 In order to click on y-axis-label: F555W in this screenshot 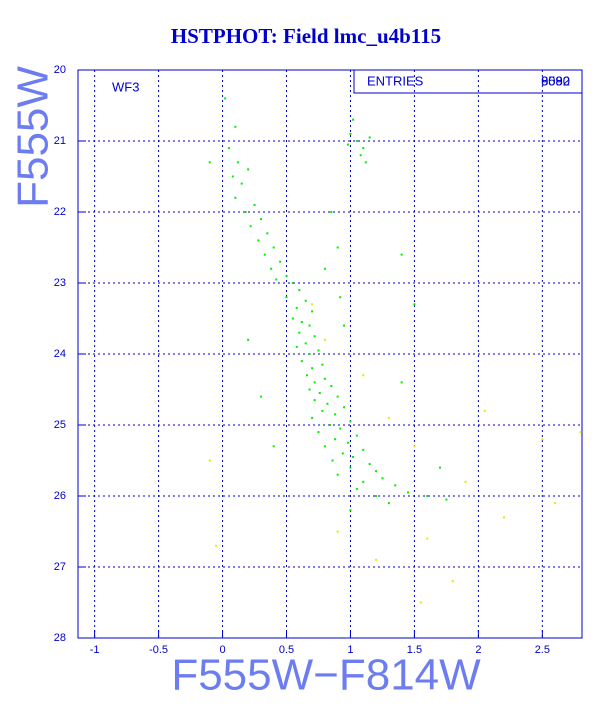, I will do `click(33, 137)`.